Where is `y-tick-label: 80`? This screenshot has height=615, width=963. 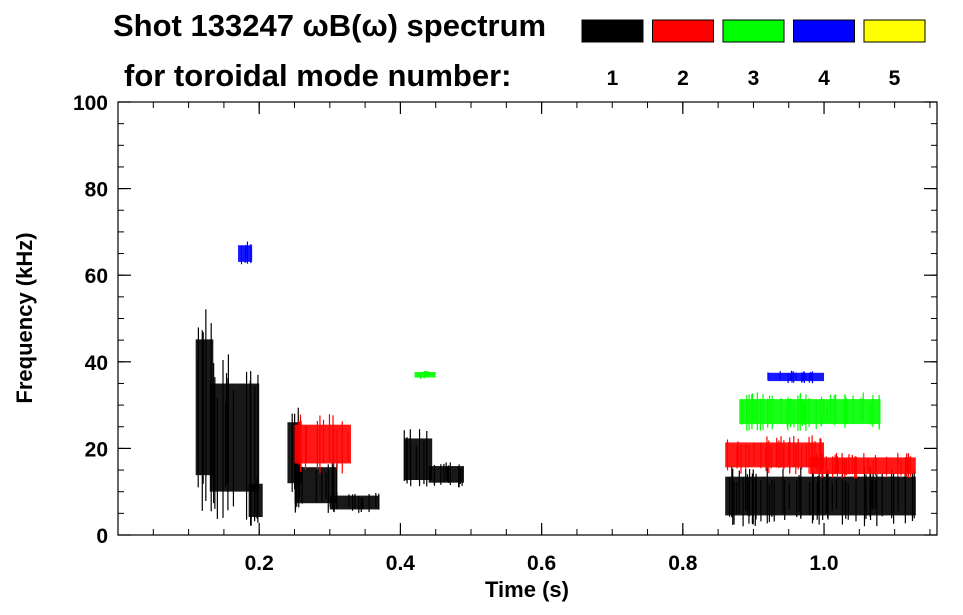 y-tick-label: 80 is located at coordinates (96, 190).